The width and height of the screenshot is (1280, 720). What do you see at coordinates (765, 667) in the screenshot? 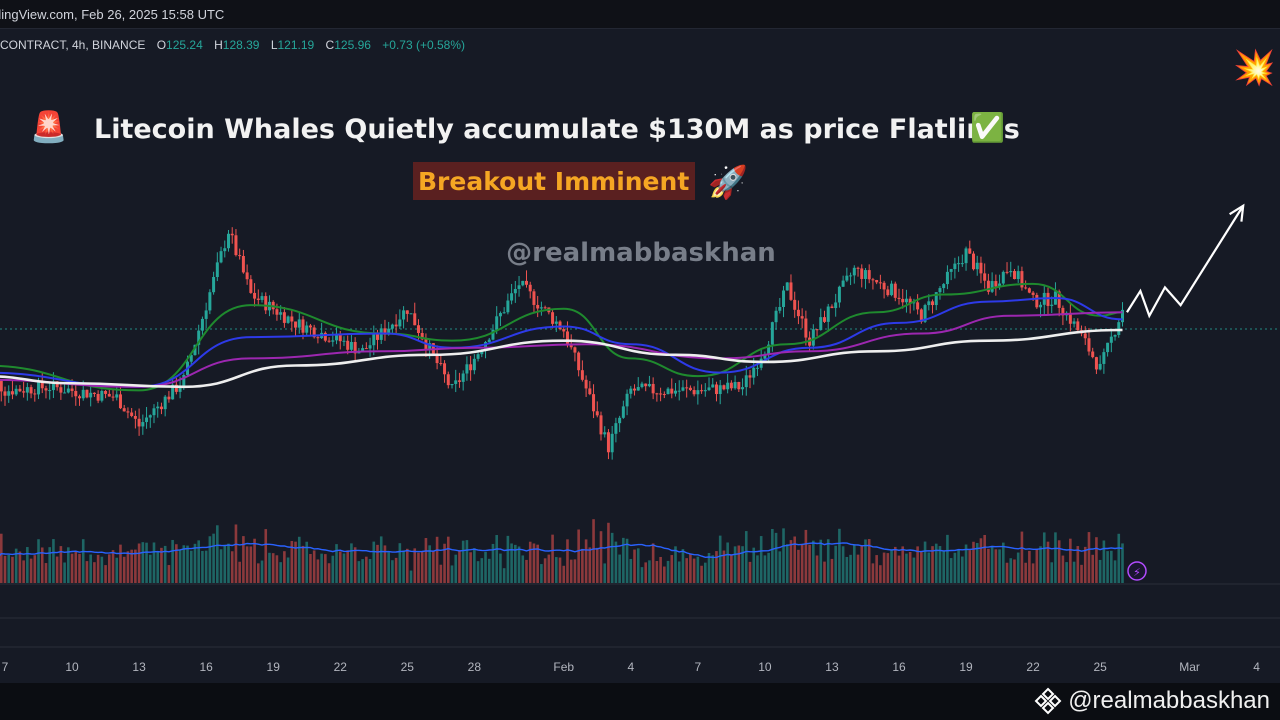
I see `x-tick-label: 10` at bounding box center [765, 667].